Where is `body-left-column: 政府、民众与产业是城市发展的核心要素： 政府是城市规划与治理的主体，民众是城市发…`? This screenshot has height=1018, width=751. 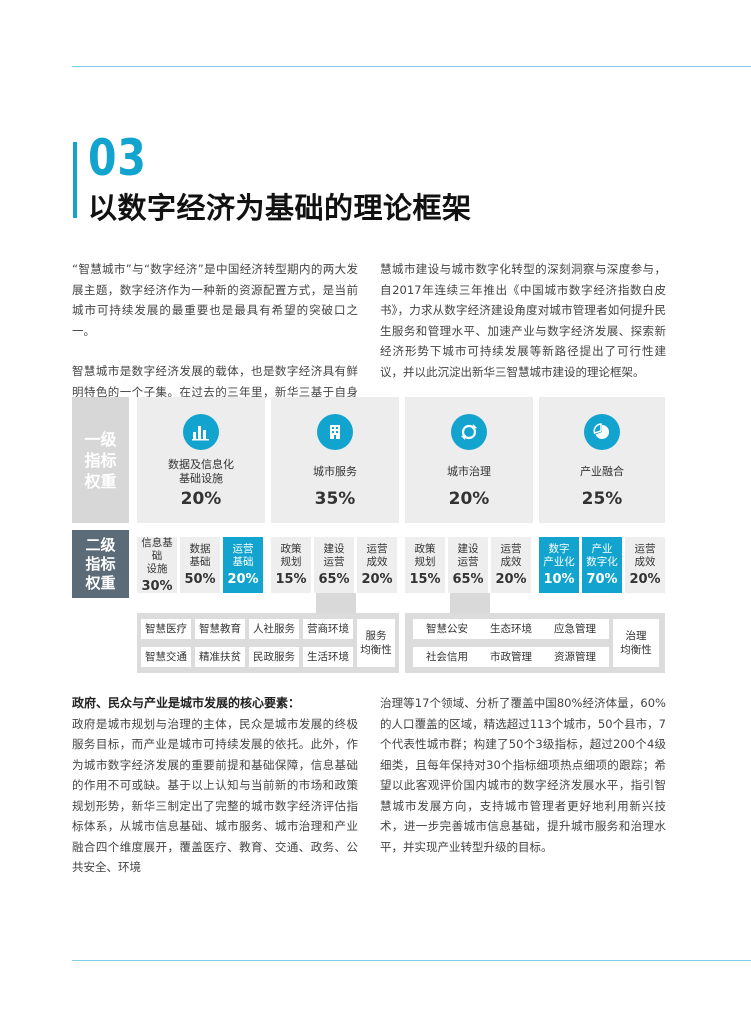
body-left-column: 政府、民众与产业是城市发展的核心要素： 政府是城市规划与治理的主体，民众是城市发… is located at coordinates (215, 785).